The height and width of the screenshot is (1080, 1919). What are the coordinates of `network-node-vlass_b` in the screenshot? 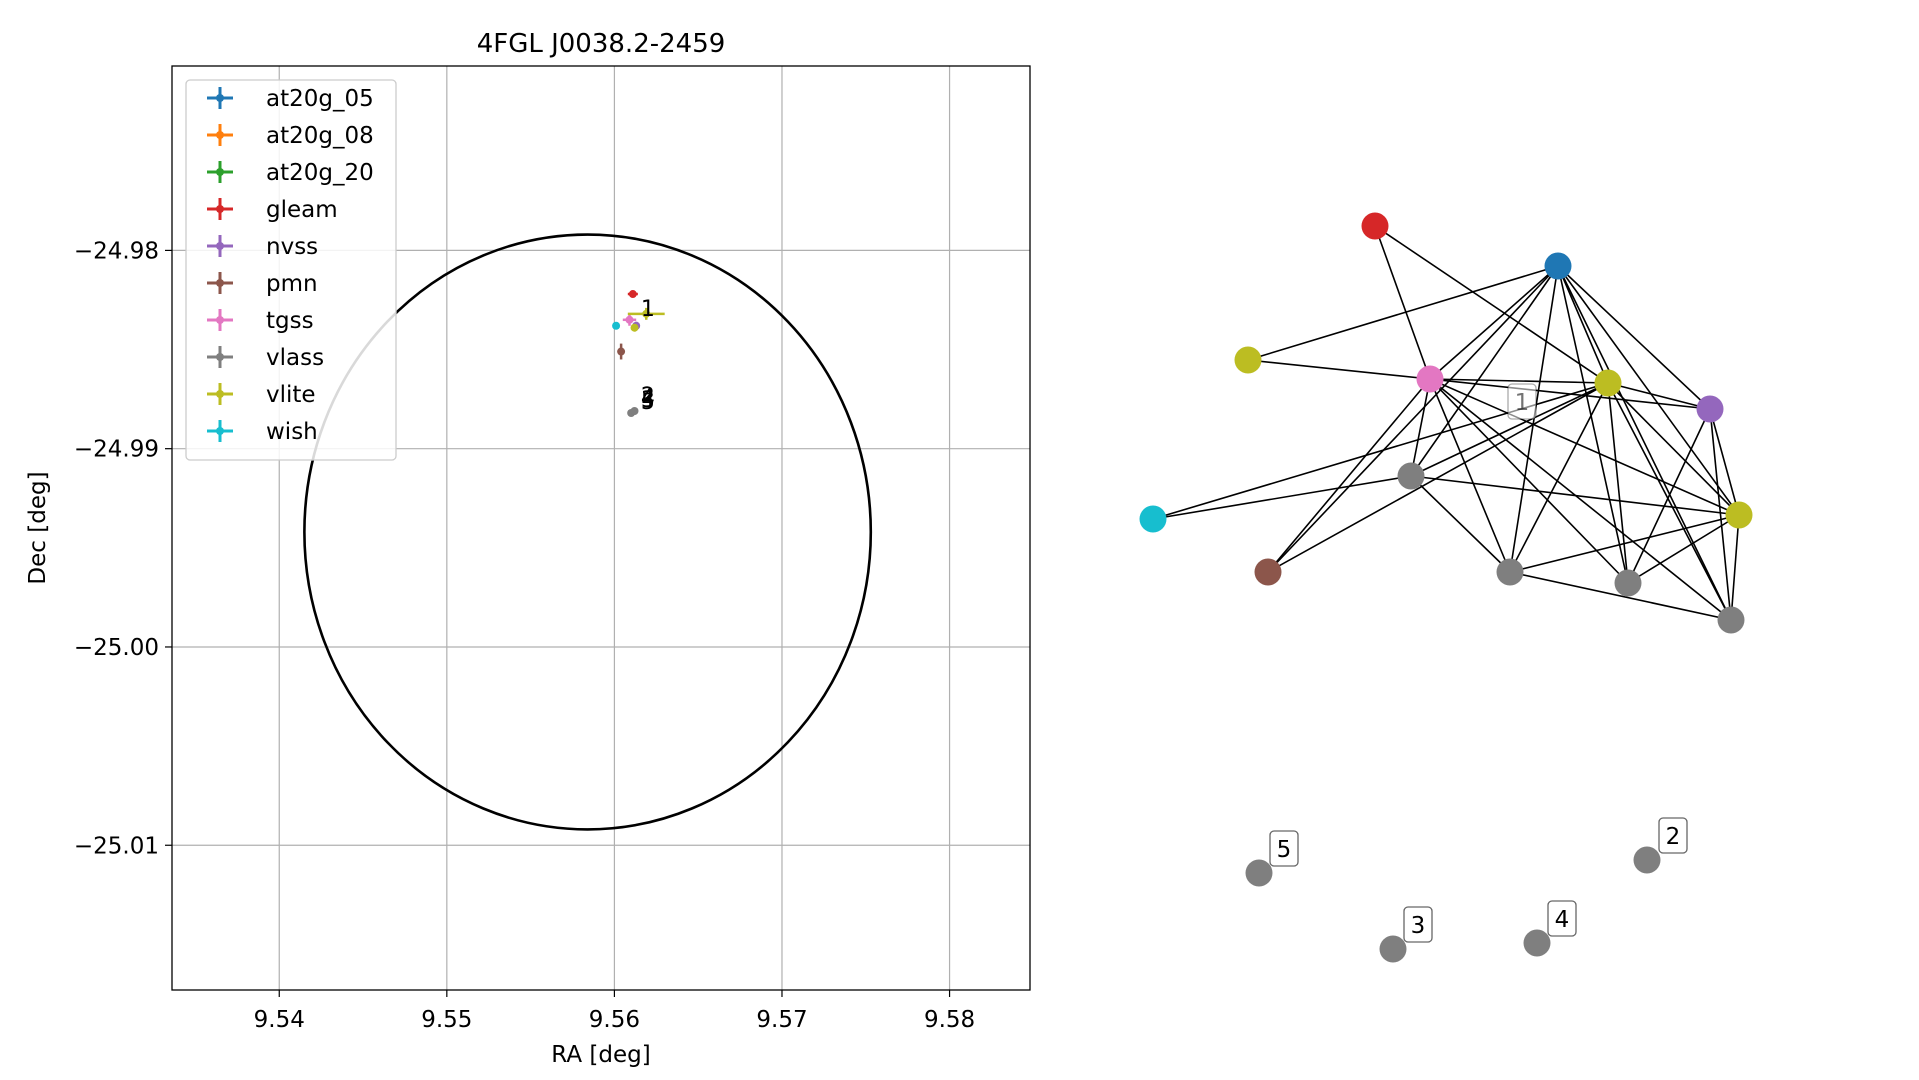 It's located at (1510, 572).